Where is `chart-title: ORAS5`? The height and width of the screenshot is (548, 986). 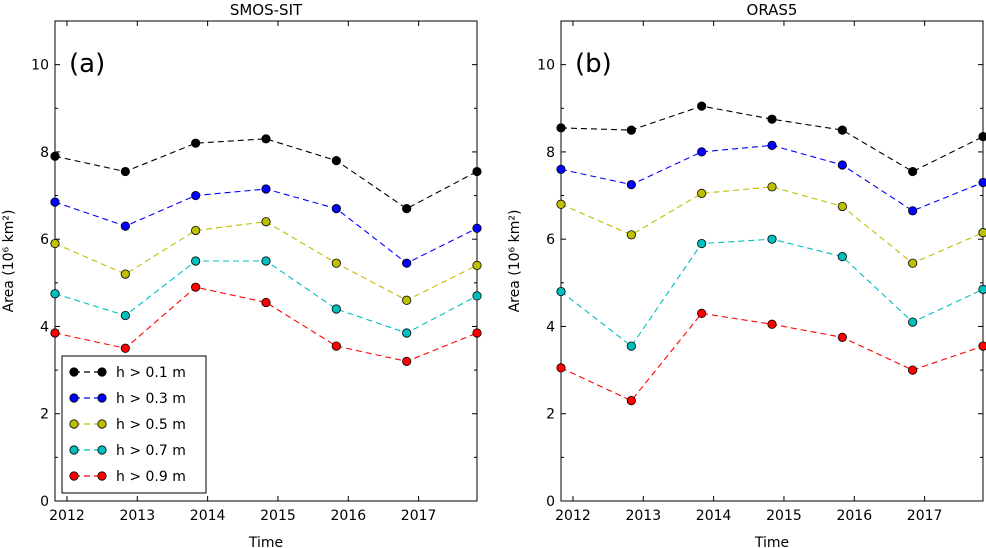 chart-title: ORAS5 is located at coordinates (772, 10).